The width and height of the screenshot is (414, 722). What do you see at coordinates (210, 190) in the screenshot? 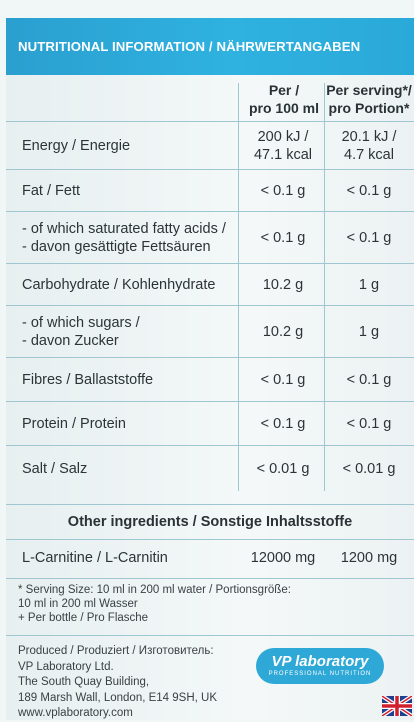
I see `table-row: Fat / Fett < 0.1 g < 0.1 g` at bounding box center [210, 190].